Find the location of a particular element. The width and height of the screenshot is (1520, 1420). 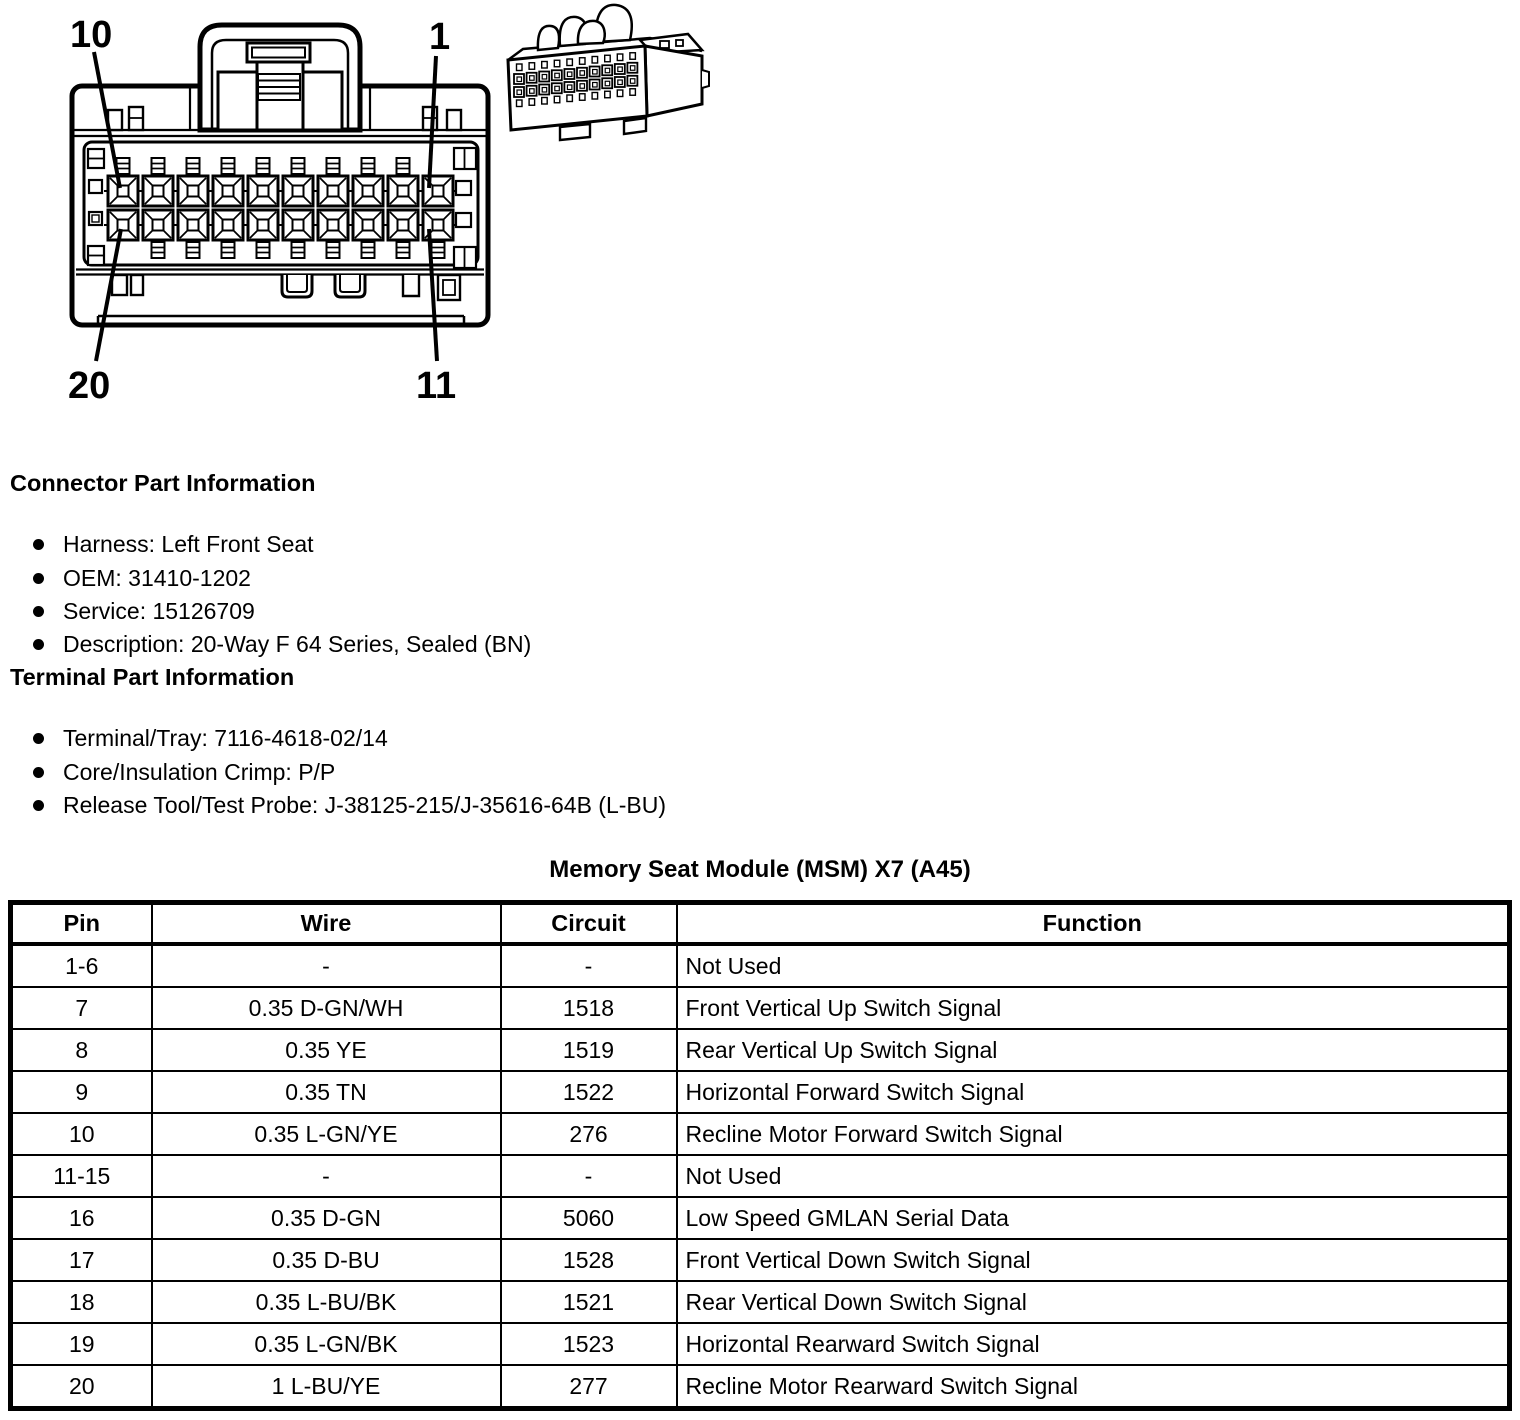

pin-face-grid is located at coordinates (576, 80).